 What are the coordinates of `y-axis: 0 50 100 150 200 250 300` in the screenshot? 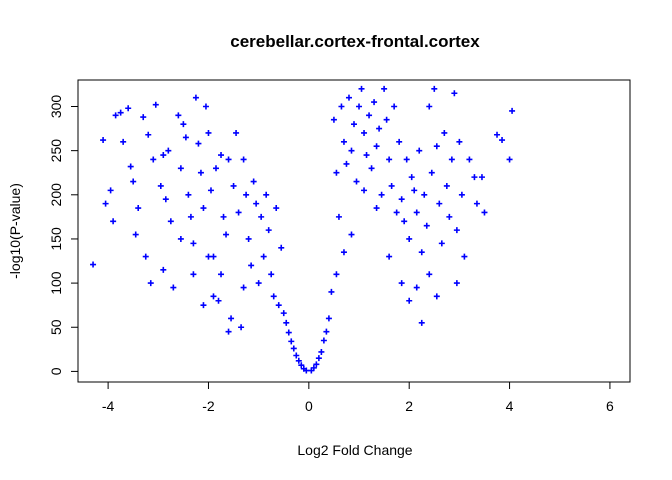 It's located at (63, 235).